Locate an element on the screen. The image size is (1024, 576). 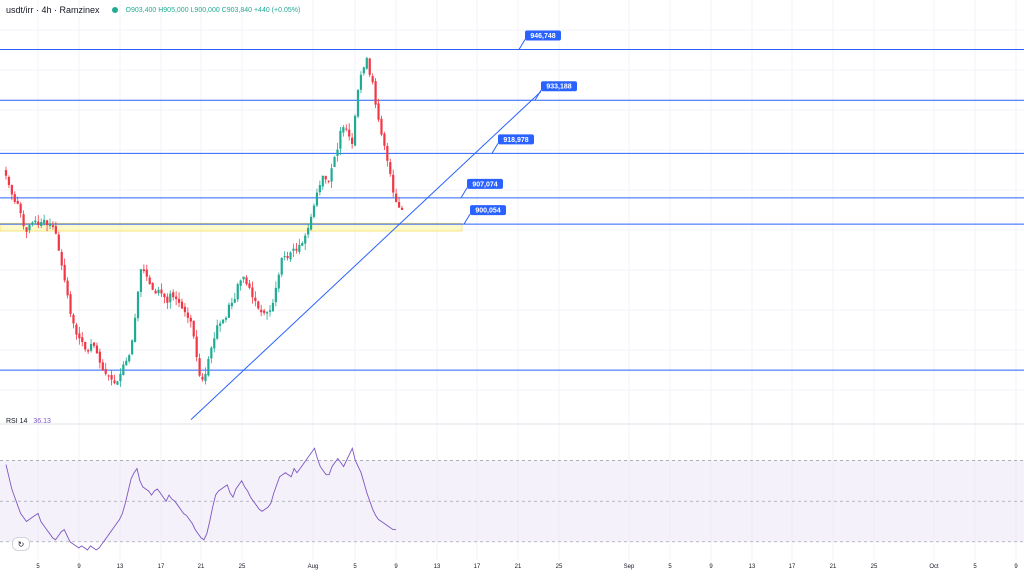
support-zone is located at coordinates (231, 227).